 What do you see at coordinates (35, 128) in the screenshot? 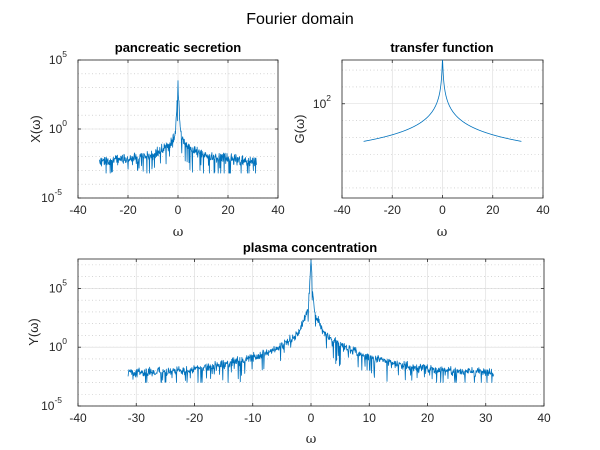
I see `y-axis-label: X(ω)` at bounding box center [35, 128].